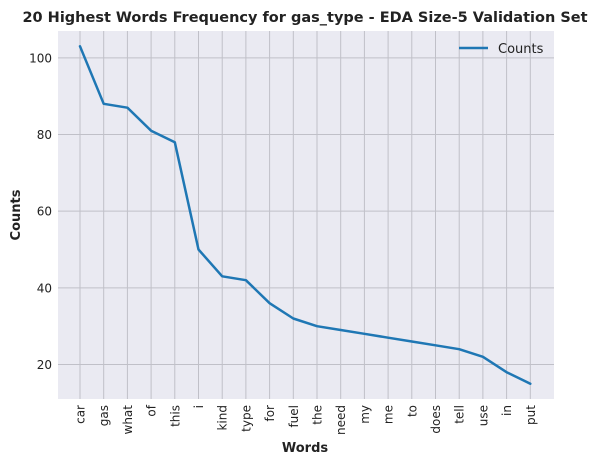 This screenshot has height=469, width=590. Describe the element at coordinates (412, 411) in the screenshot. I see `x-tick-label: to` at that location.